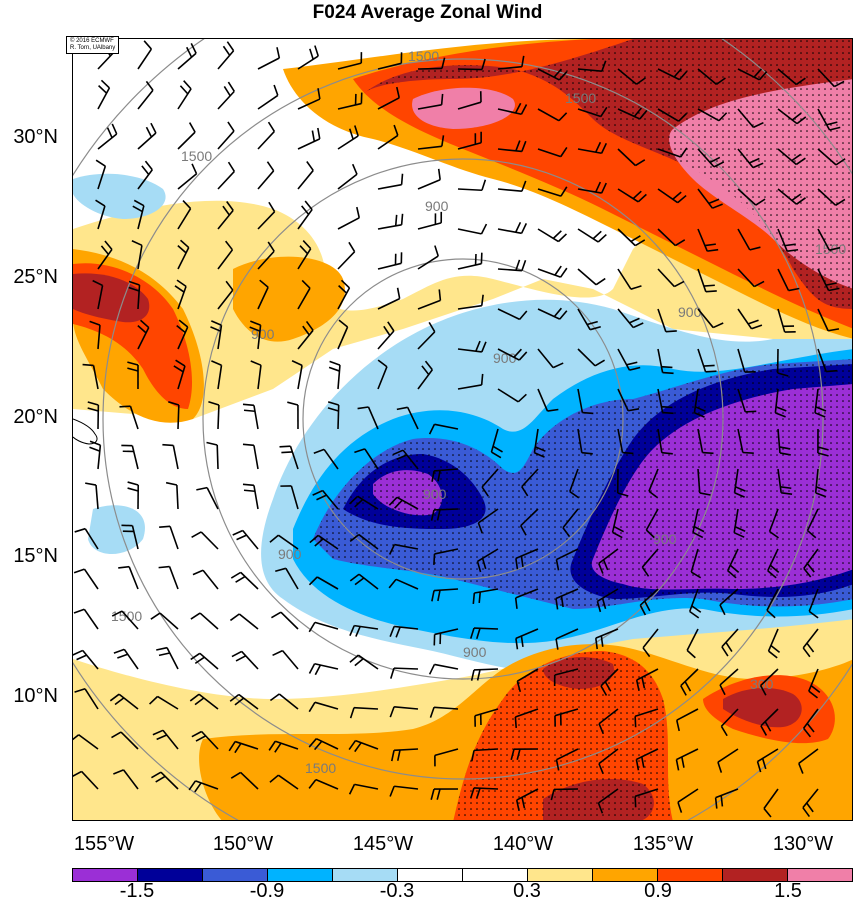  I want to click on credit-line-2: R. Torn, UAlbany, so click(92, 48).